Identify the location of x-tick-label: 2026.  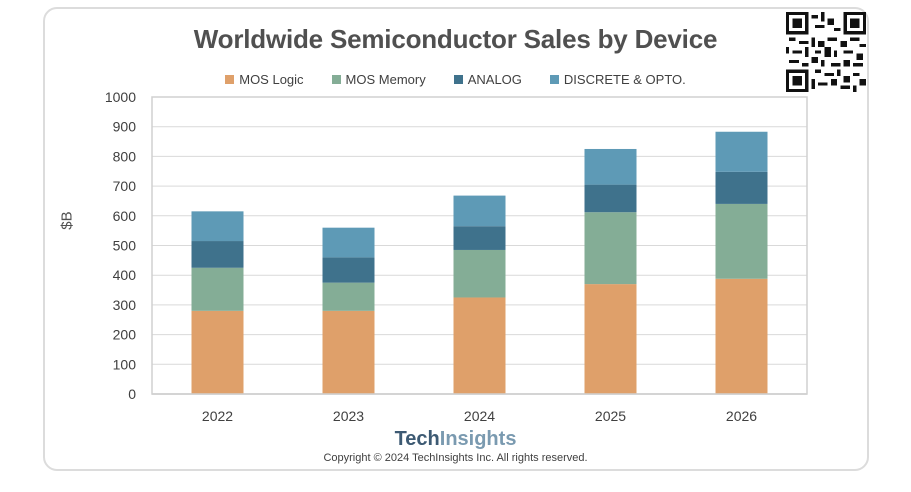
(741, 416).